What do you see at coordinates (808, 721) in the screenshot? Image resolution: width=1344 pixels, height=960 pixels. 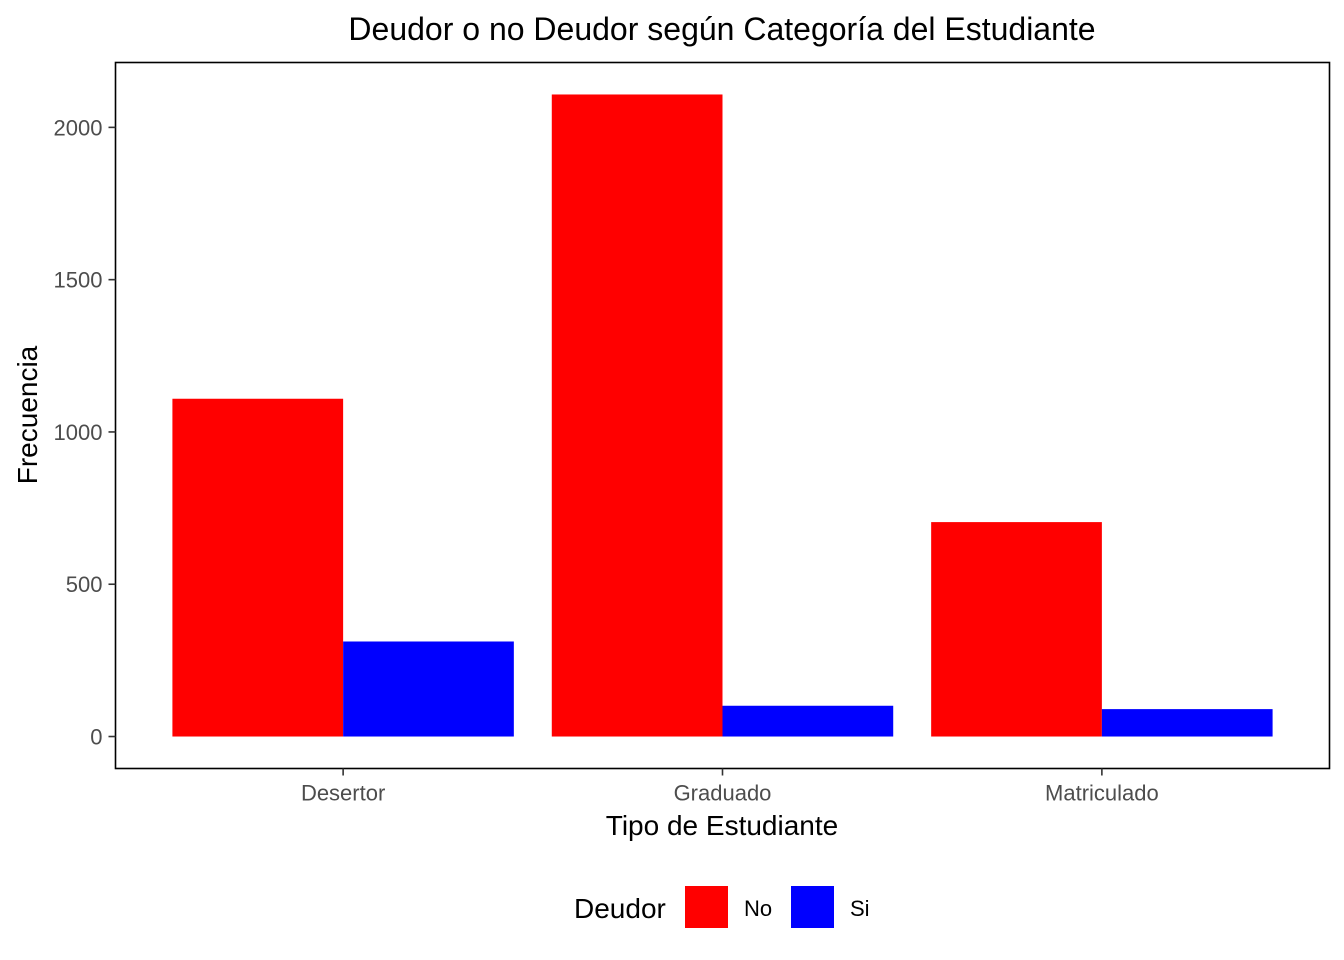 I see `bar-graduado-si` at bounding box center [808, 721].